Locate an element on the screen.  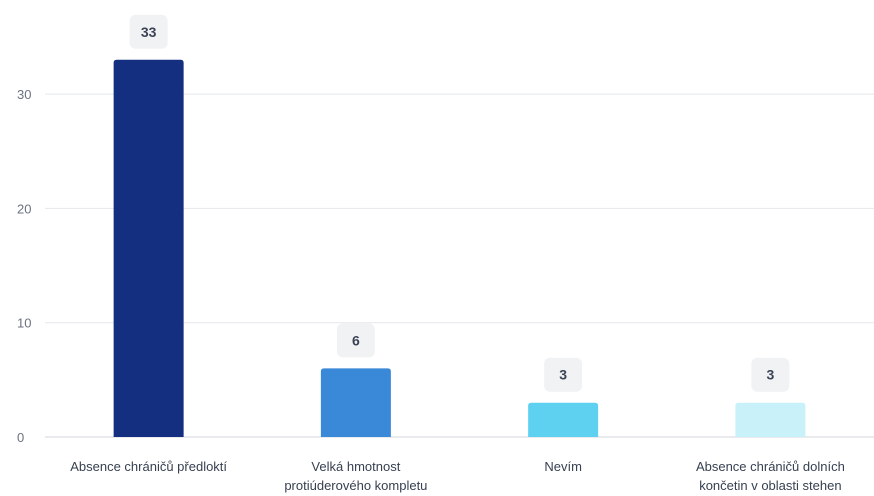
x-tick-label: protiúderového kompletu is located at coordinates (355, 485).